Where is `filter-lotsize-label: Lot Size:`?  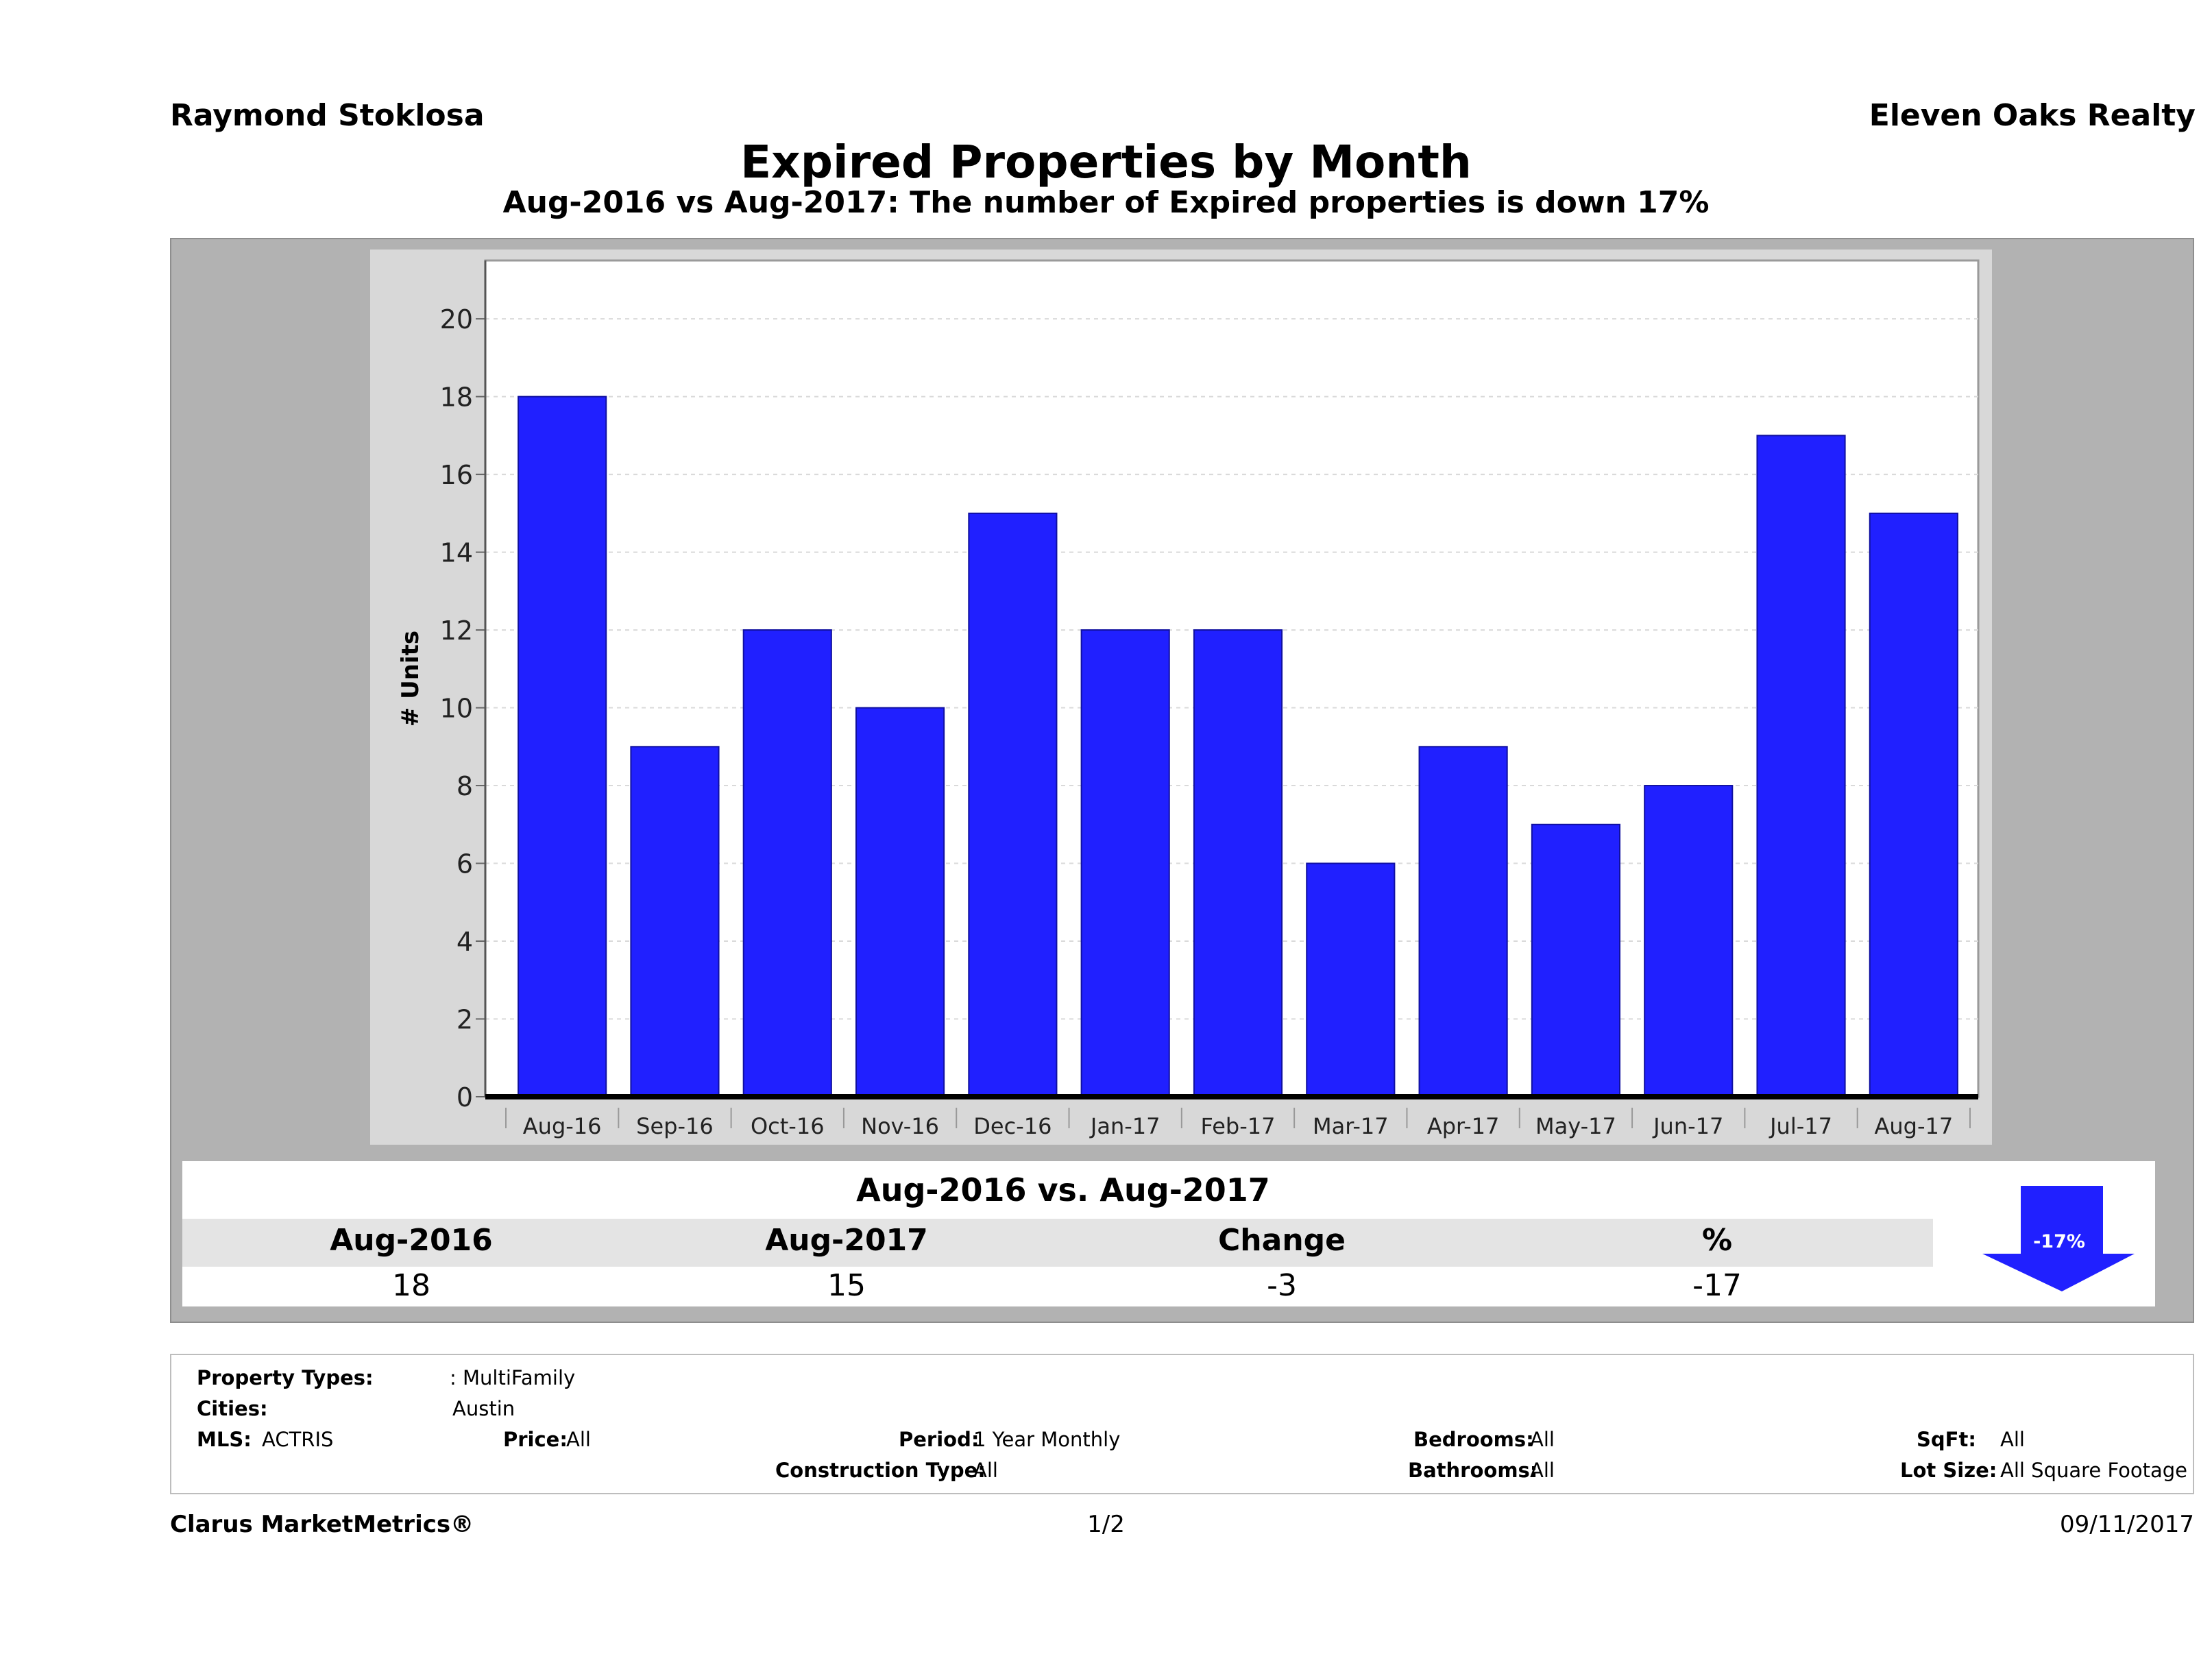 filter-lotsize-label: Lot Size: is located at coordinates (1949, 1471).